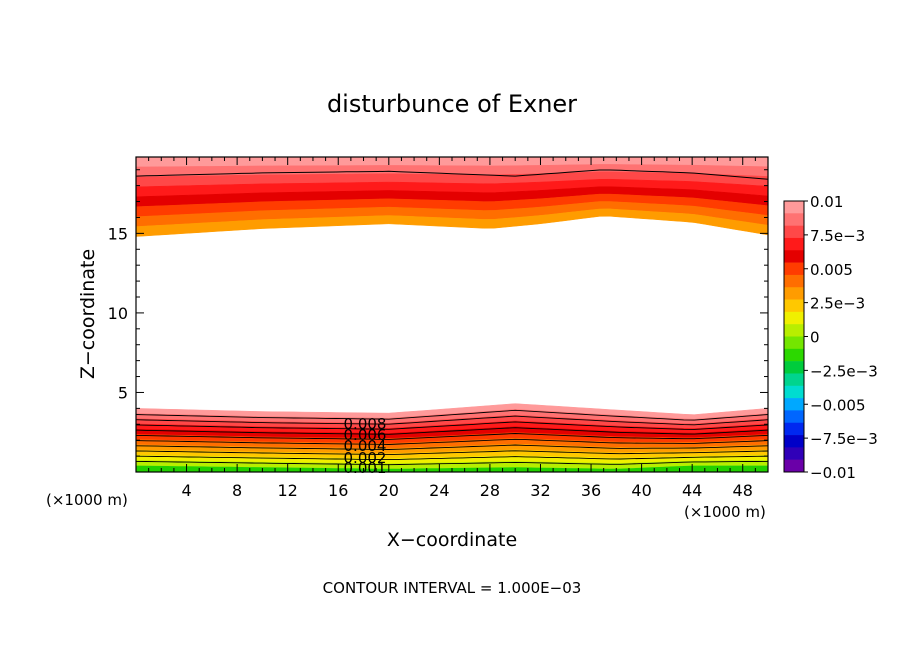 This screenshot has width=904, height=654. Describe the element at coordinates (591, 490) in the screenshot. I see `x-tick-label: 36` at that location.